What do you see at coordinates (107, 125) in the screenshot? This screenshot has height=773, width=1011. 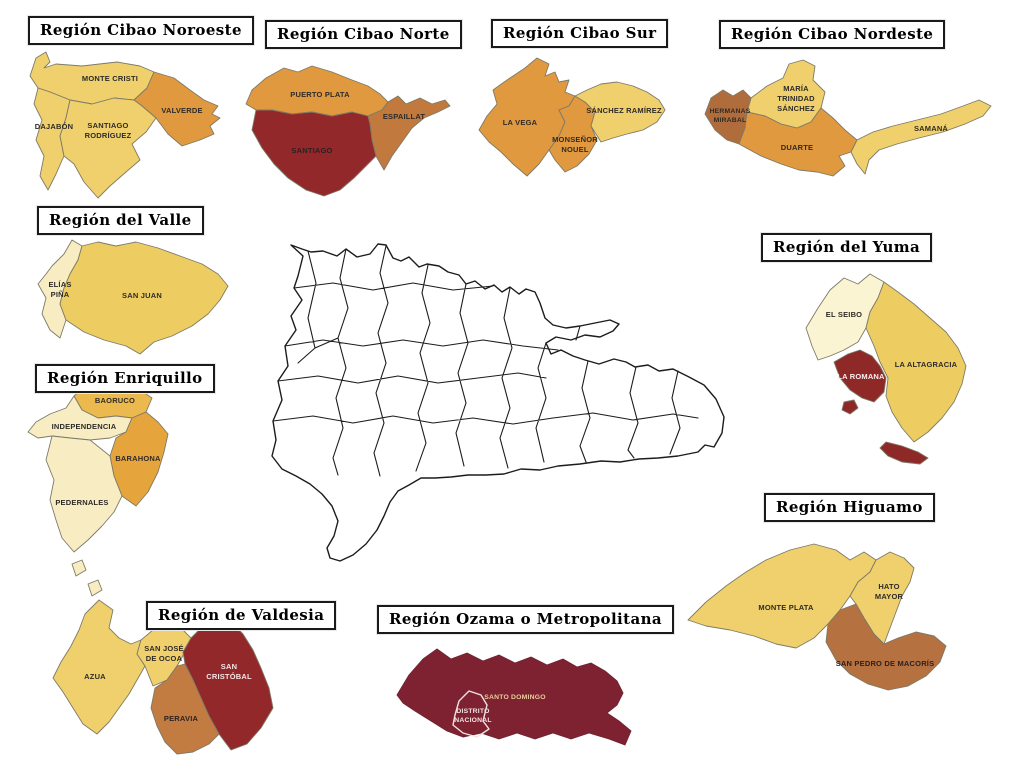 I see `label-santiago-rodriguez-1: SANTIAGO` at bounding box center [107, 125].